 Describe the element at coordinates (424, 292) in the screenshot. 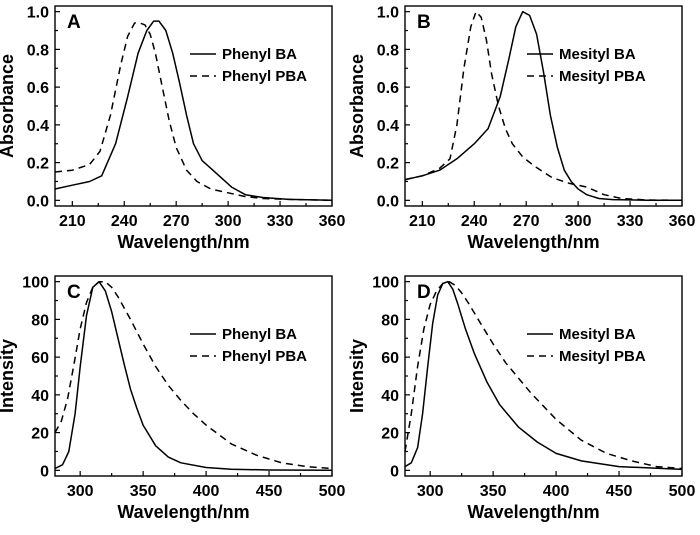

I see `panel-letter: D` at that location.